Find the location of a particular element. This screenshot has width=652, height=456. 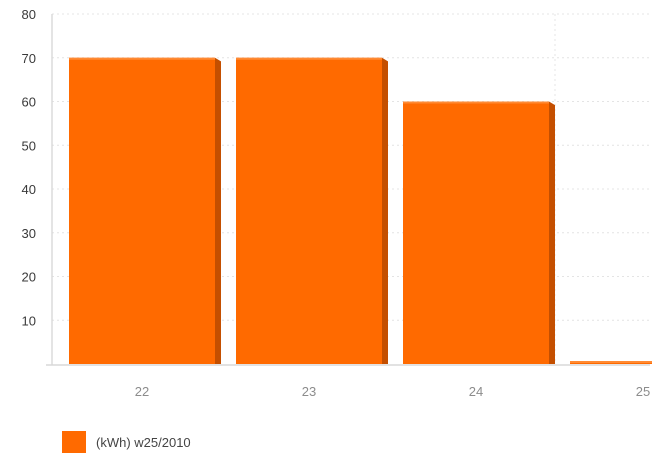

y-tick-label: 20 is located at coordinates (29, 277).